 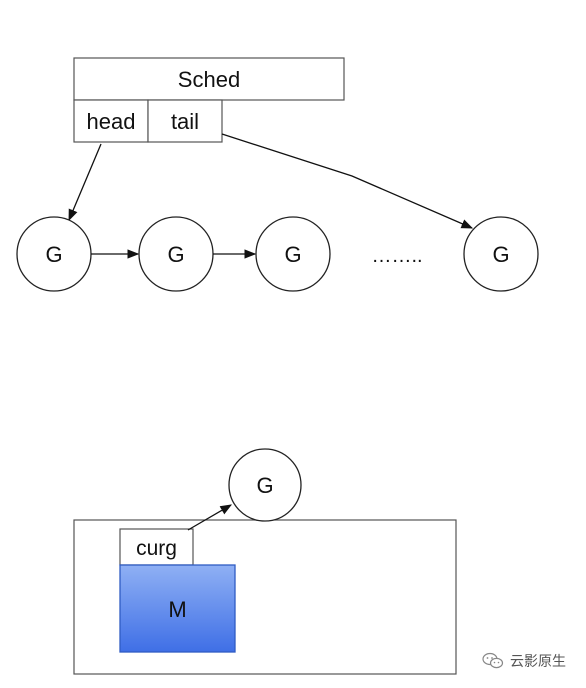 I want to click on watermark-text: 云影原生, so click(x=538, y=661).